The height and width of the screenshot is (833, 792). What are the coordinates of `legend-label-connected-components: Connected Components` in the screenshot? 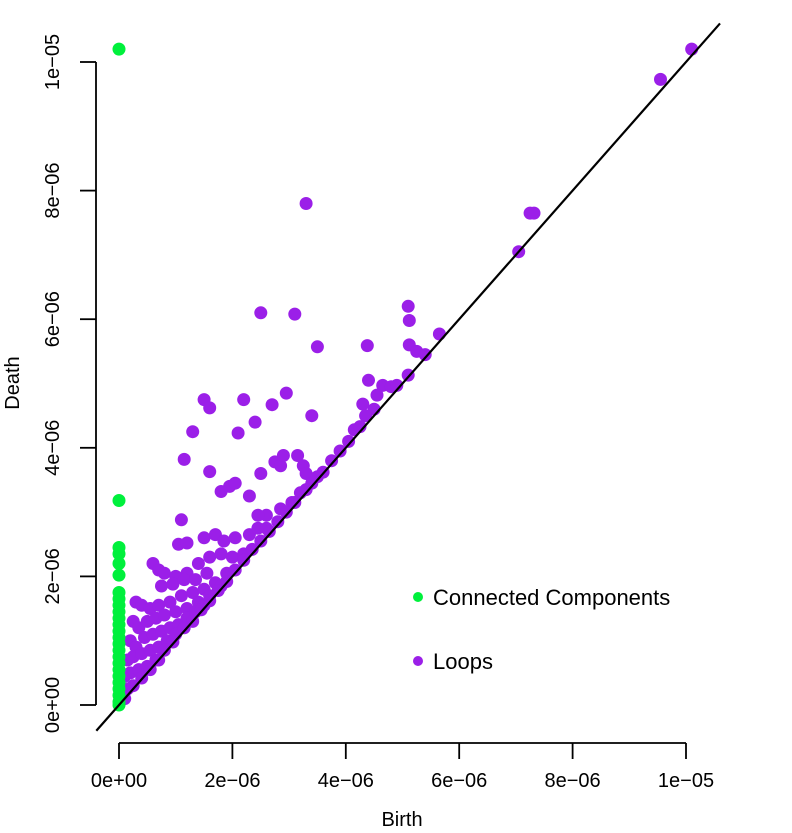 It's located at (551, 597).